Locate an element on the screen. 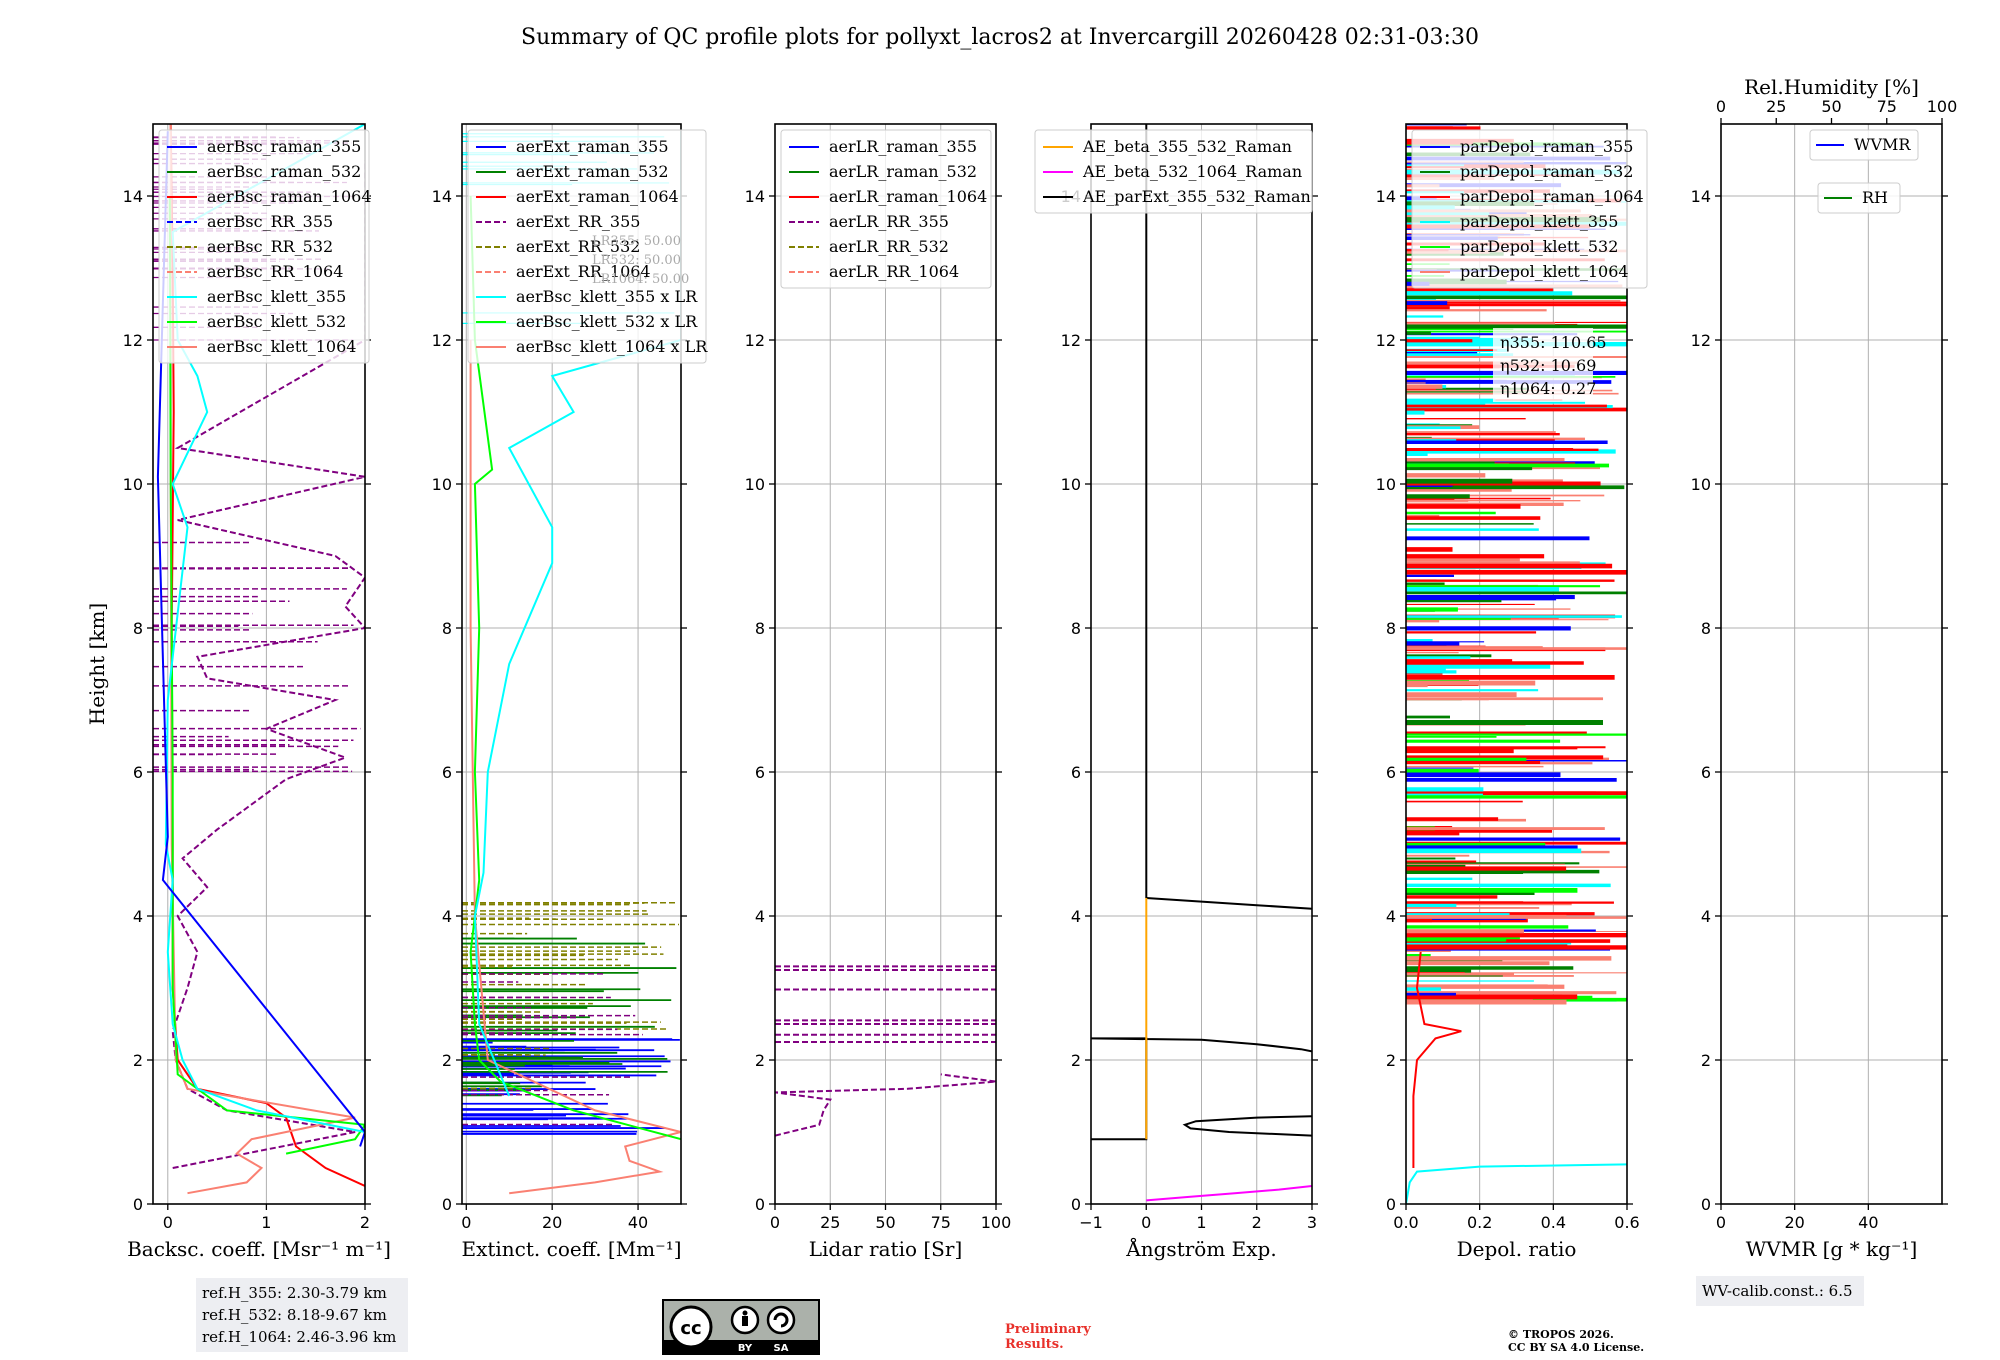 The width and height of the screenshot is (2000, 1360). text-box-line: WV-calib.const.: 6.5 is located at coordinates (1777, 1291).